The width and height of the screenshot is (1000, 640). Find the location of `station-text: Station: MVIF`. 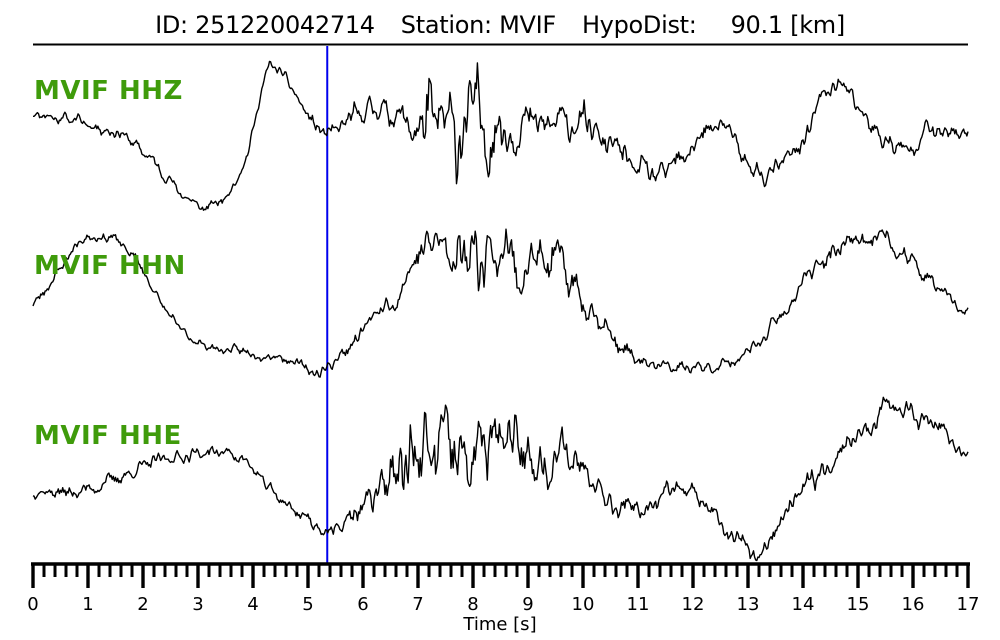

station-text: Station: MVIF is located at coordinates (478, 25).